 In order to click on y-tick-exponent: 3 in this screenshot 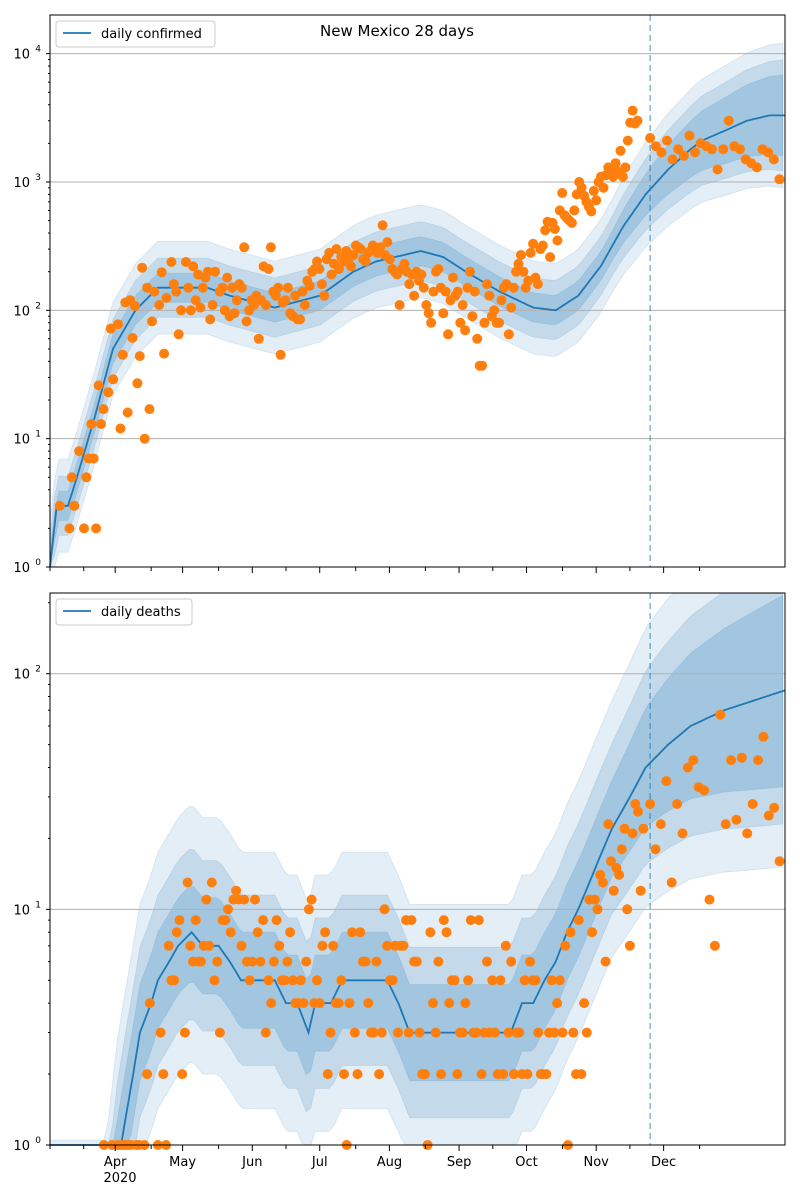, I will do `click(38, 178)`.